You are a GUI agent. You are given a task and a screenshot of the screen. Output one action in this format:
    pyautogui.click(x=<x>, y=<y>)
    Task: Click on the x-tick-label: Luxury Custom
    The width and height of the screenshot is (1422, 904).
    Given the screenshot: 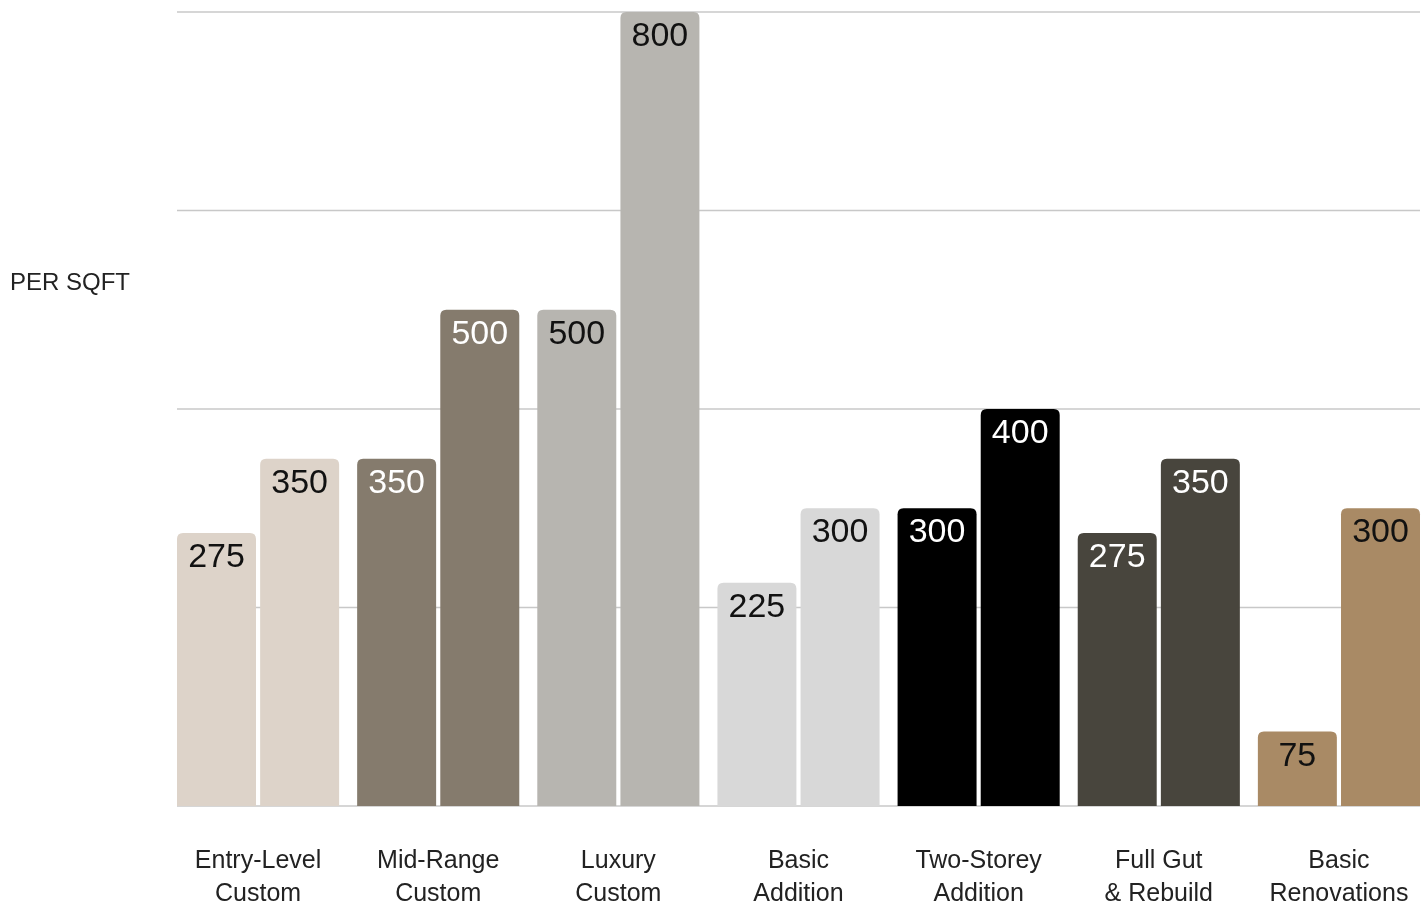 What is the action you would take?
    pyautogui.click(x=618, y=874)
    